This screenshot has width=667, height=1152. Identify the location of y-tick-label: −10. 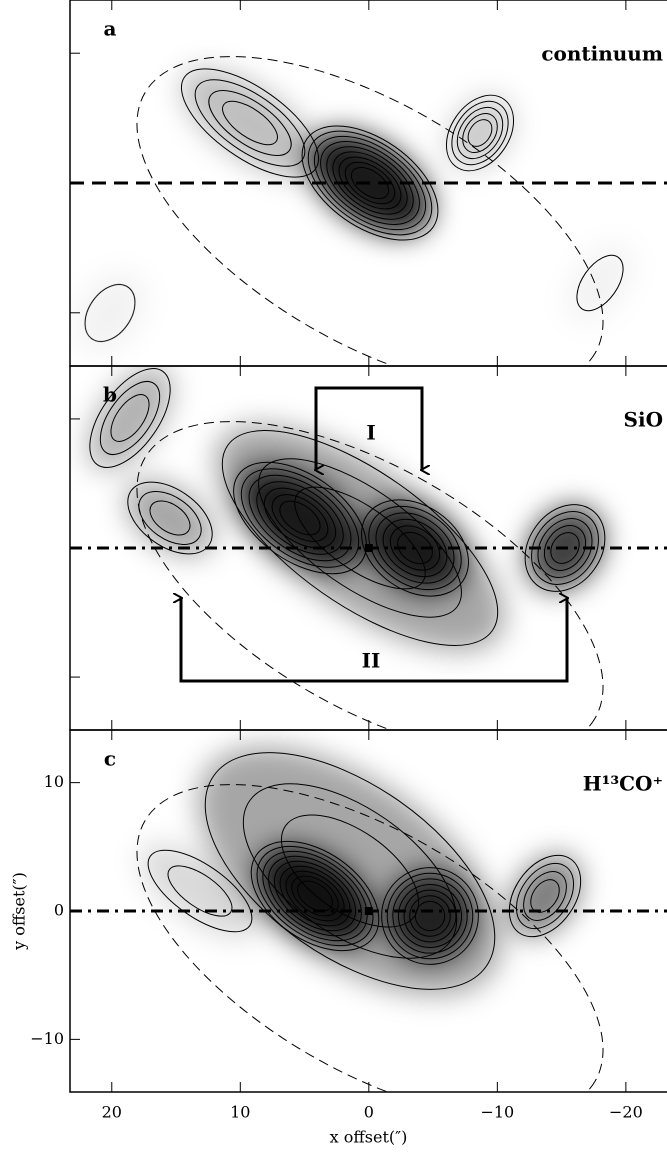
(47, 1038).